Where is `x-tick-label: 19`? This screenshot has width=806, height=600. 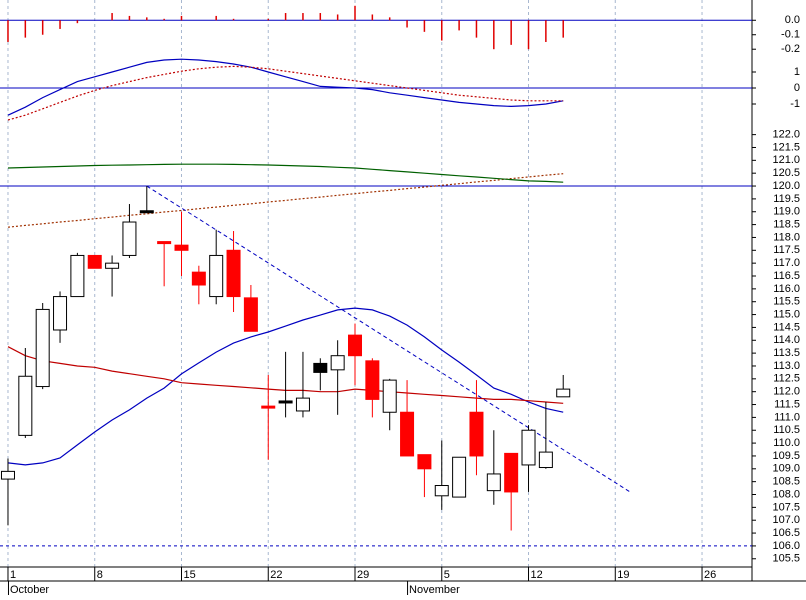 x-tick-label: 19 is located at coordinates (623, 575).